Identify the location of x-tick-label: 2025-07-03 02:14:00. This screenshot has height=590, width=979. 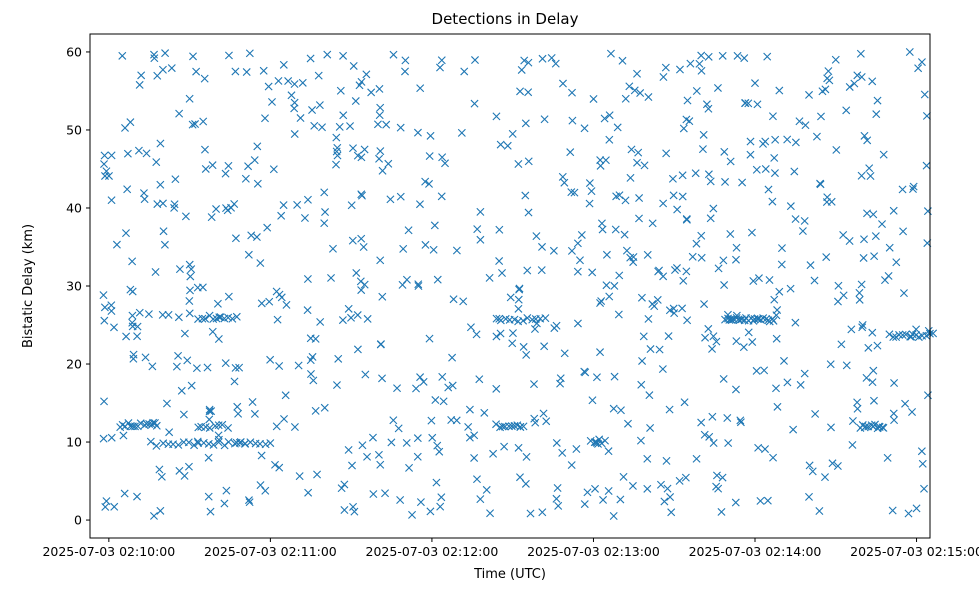
(755, 551).